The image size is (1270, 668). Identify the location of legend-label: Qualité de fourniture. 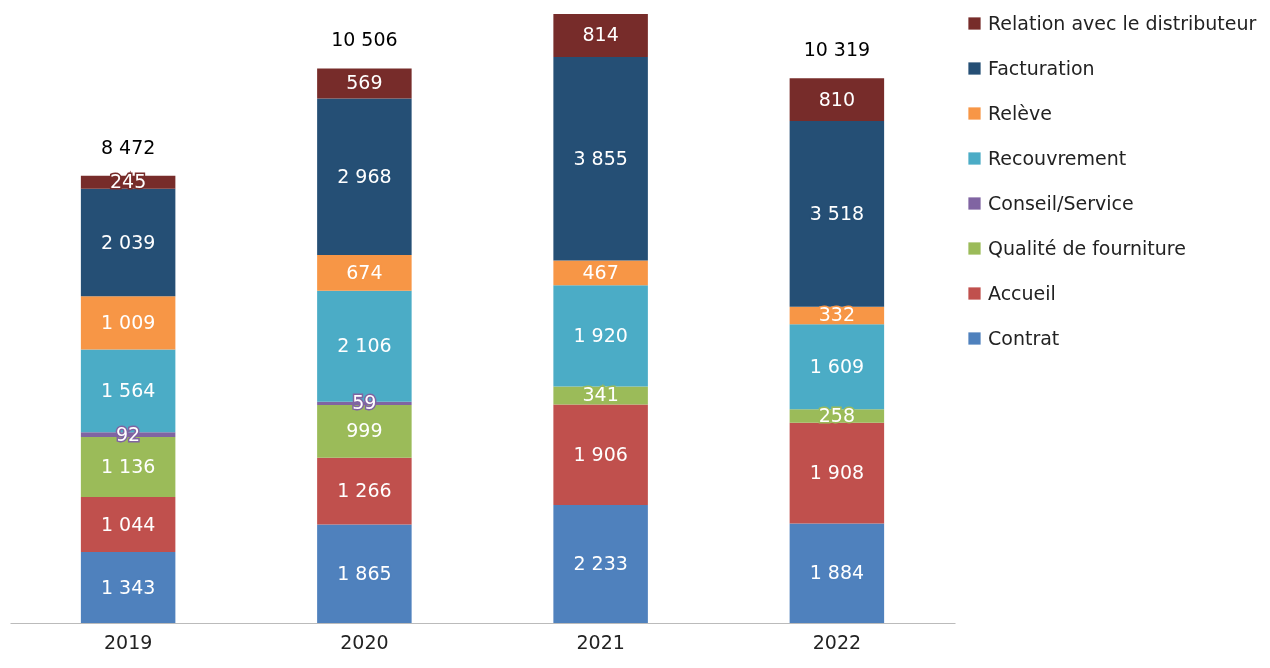
(1087, 247).